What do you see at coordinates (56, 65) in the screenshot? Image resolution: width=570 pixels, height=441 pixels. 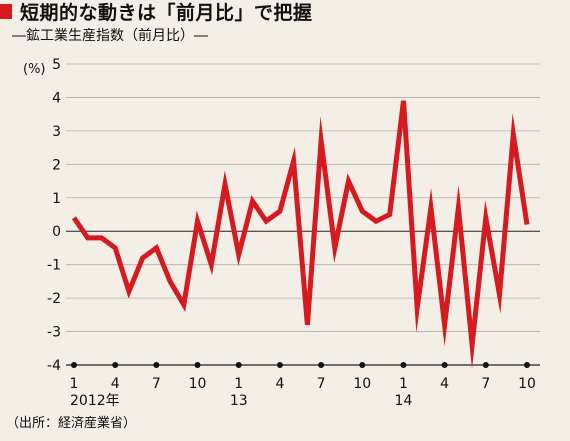 I see `y-tick-label: 5` at bounding box center [56, 65].